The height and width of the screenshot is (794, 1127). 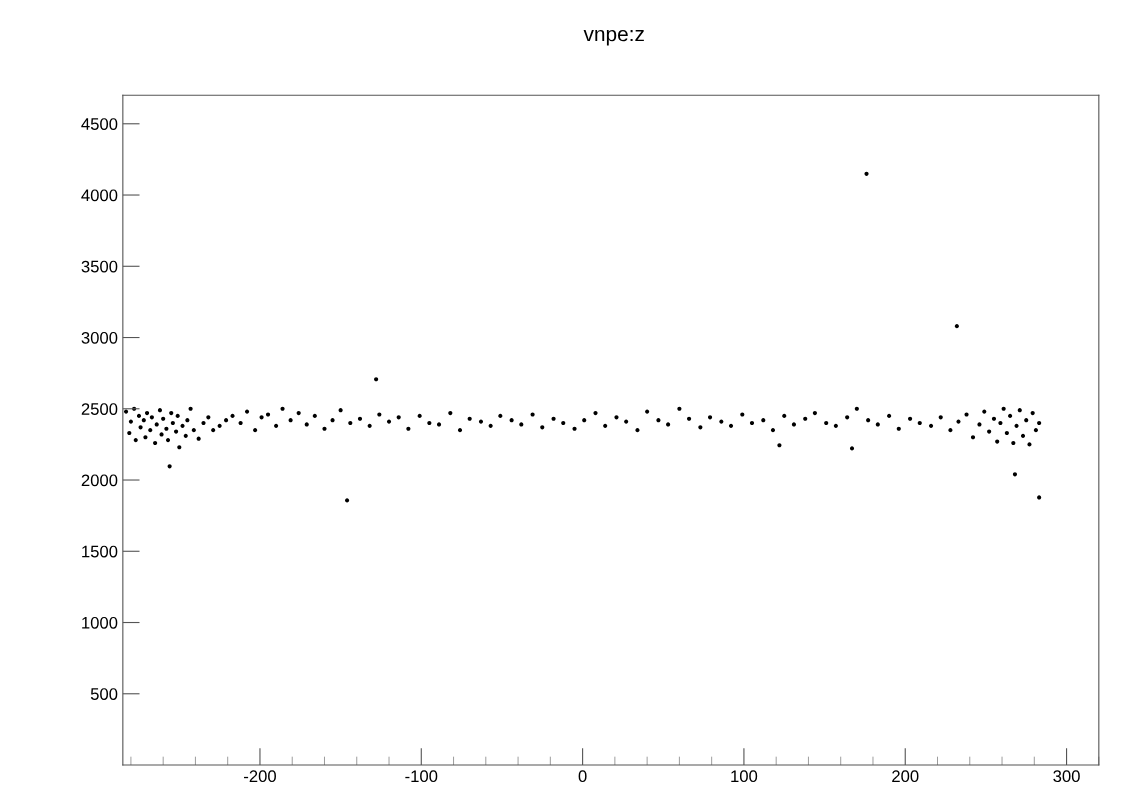 I want to click on y-tick-label: 2500, so click(x=99, y=409).